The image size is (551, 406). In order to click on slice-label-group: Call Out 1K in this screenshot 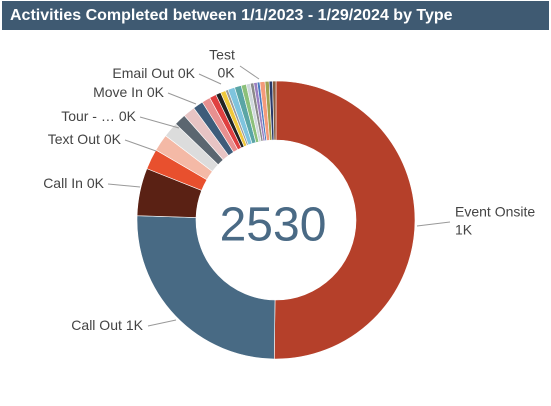, I will do `click(107, 325)`.